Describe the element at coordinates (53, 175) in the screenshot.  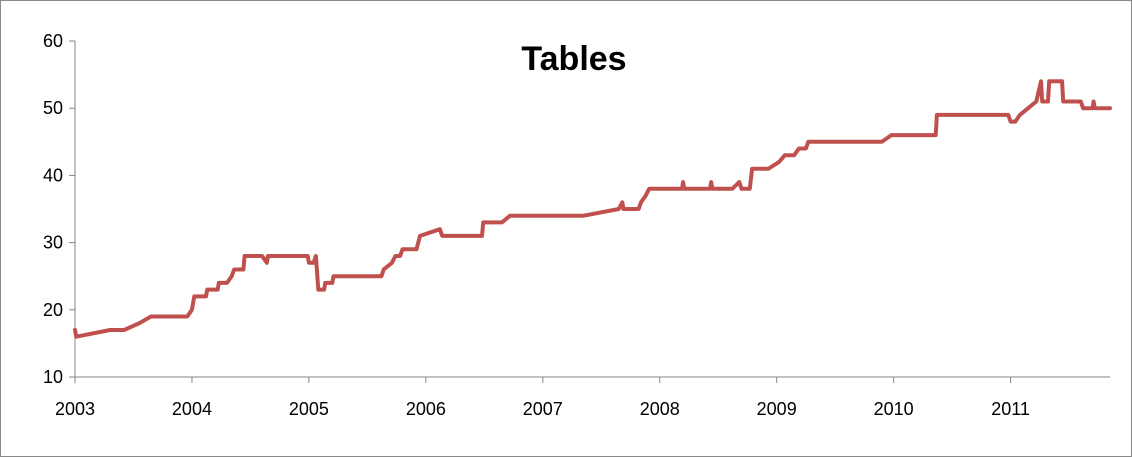
I see `y-tick-label: 40` at that location.